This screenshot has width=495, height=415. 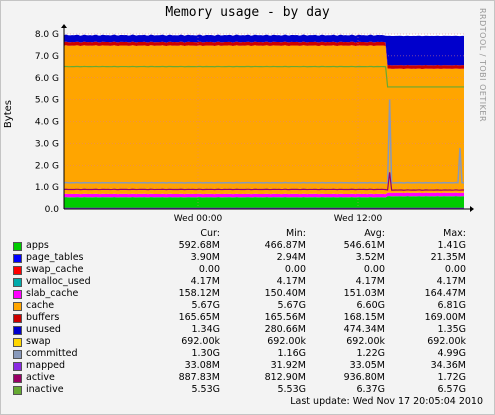 I want to click on legend-value-cur: 4.17M, so click(x=205, y=281).